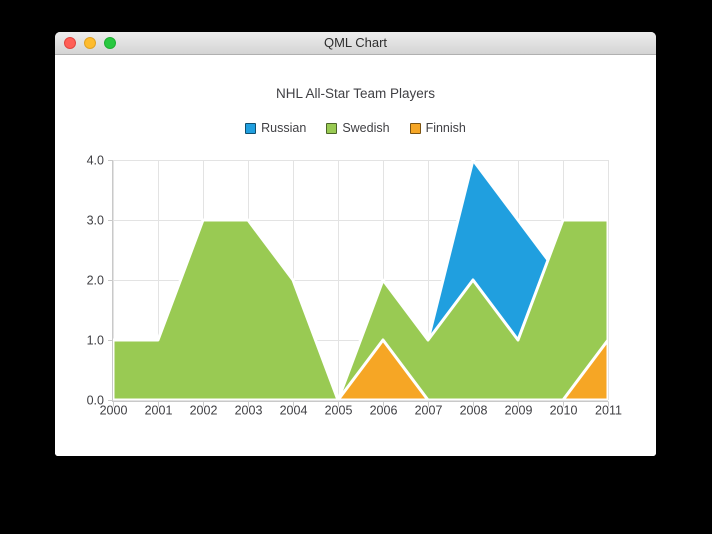 Image resolution: width=712 pixels, height=534 pixels. Describe the element at coordinates (339, 411) in the screenshot. I see `svg-text: 2005` at that location.